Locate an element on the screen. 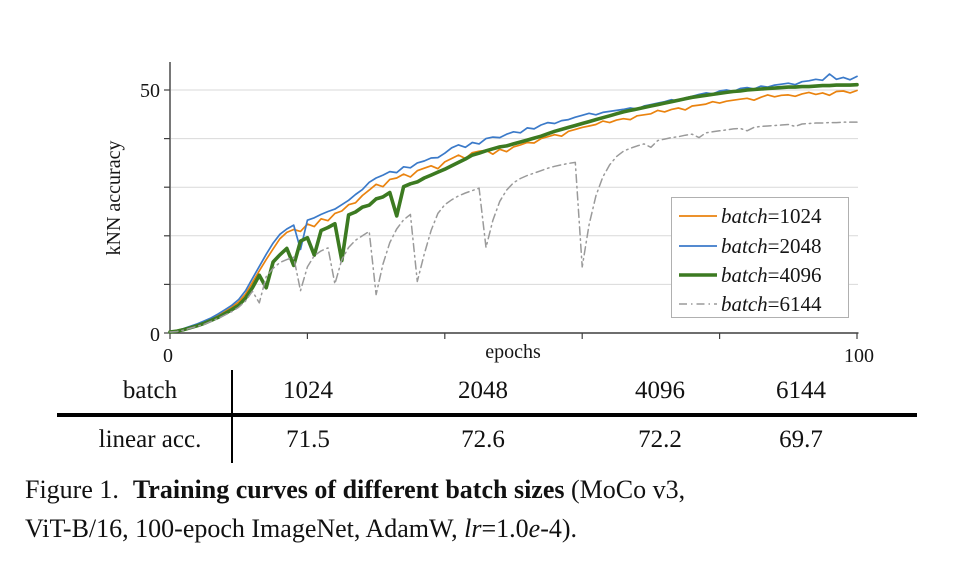 The image size is (973, 573). legend-label-batch-6144: batch=6144 is located at coordinates (771, 304).